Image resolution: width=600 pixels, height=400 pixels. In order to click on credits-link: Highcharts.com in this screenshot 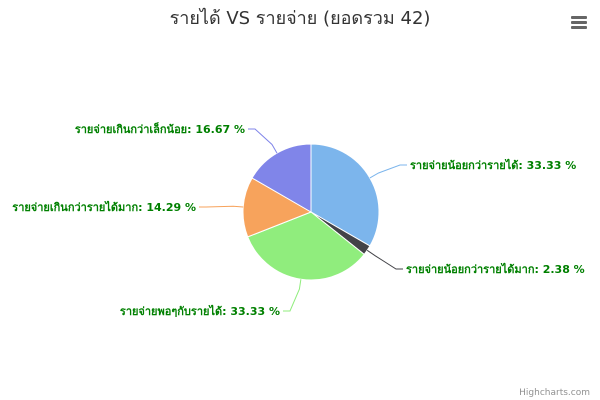, I will do `click(554, 393)`.